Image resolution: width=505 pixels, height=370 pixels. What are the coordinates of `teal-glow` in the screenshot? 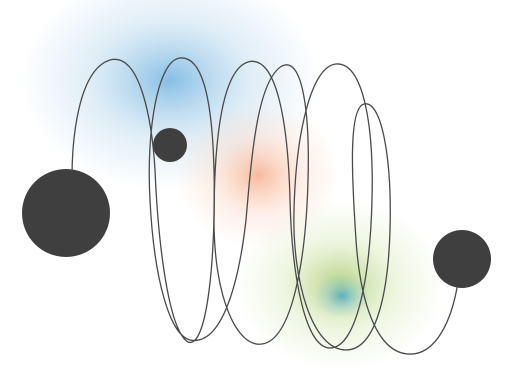 It's located at (342, 296).